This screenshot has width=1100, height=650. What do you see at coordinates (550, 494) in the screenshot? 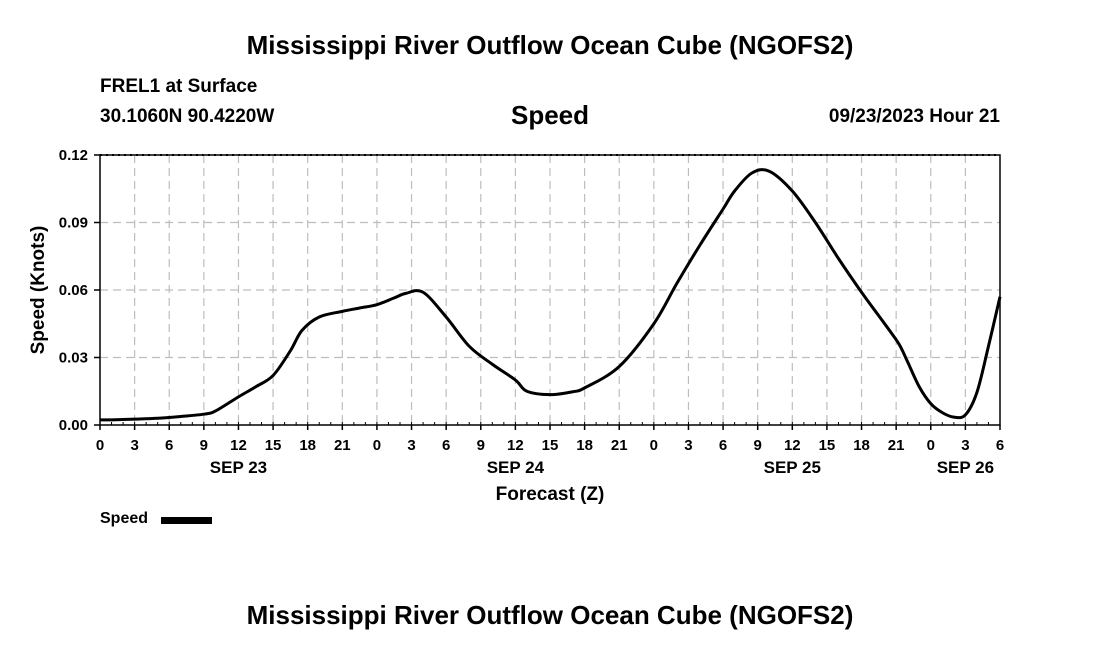
I see `x-axis-title: Forecast (Z)` at bounding box center [550, 494].